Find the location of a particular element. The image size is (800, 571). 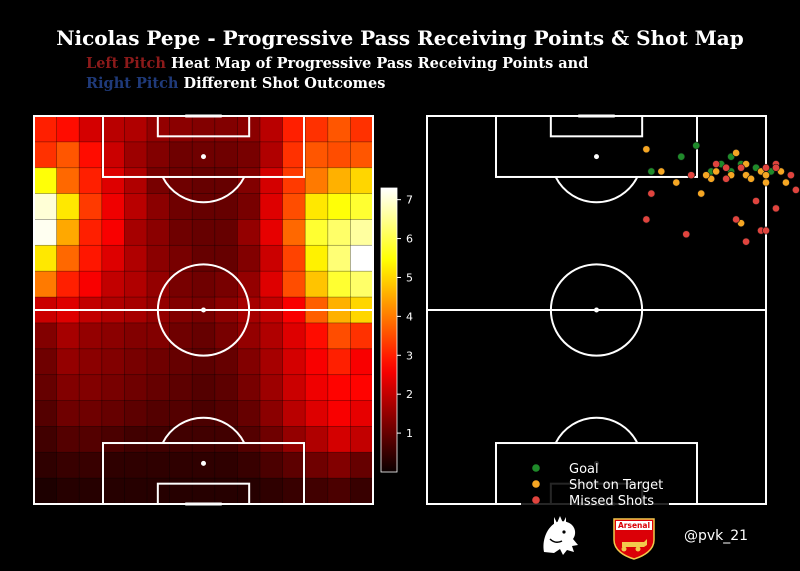

legend-marker is located at coordinates (536, 500).